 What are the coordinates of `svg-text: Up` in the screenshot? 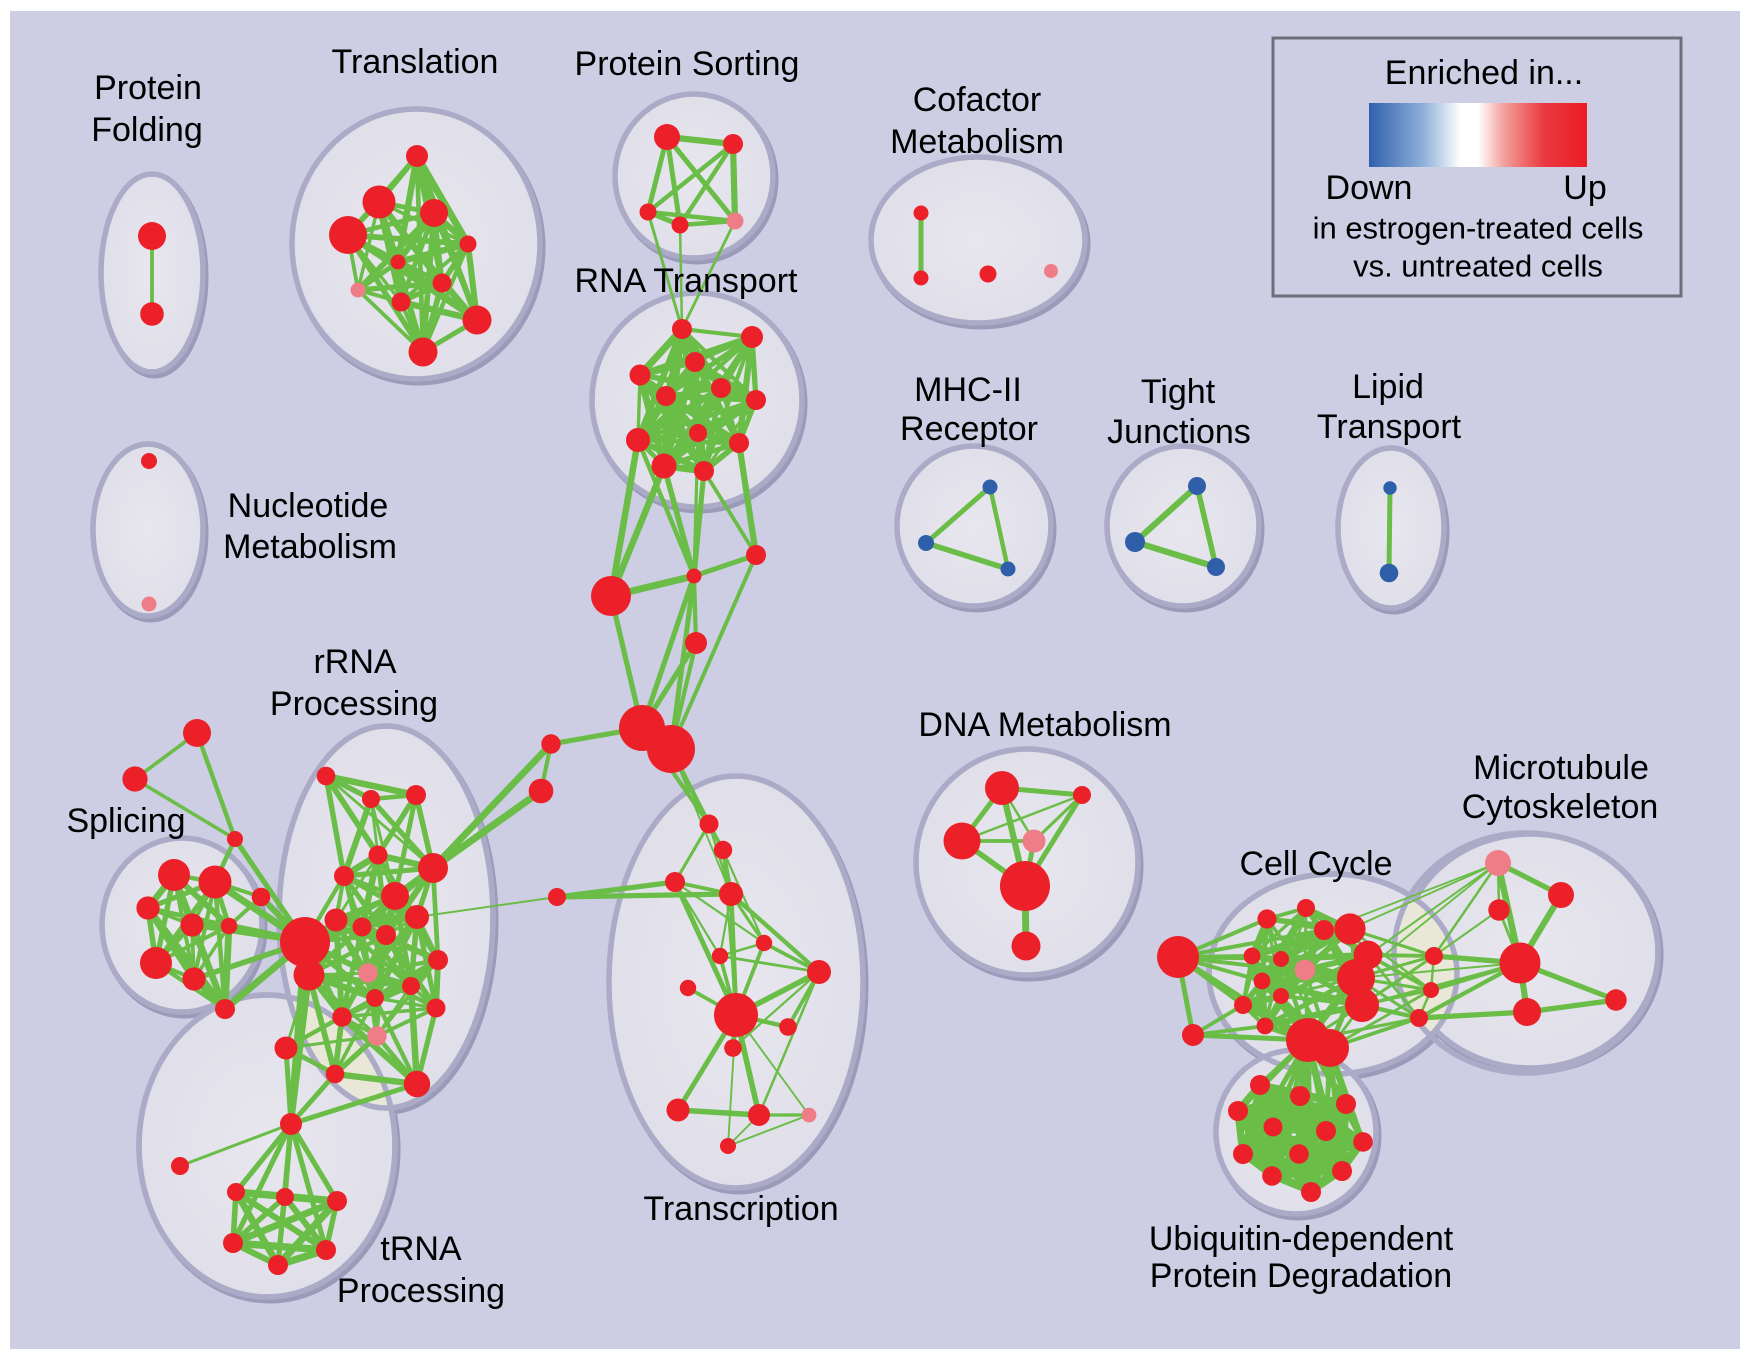 It's located at (1584, 188).